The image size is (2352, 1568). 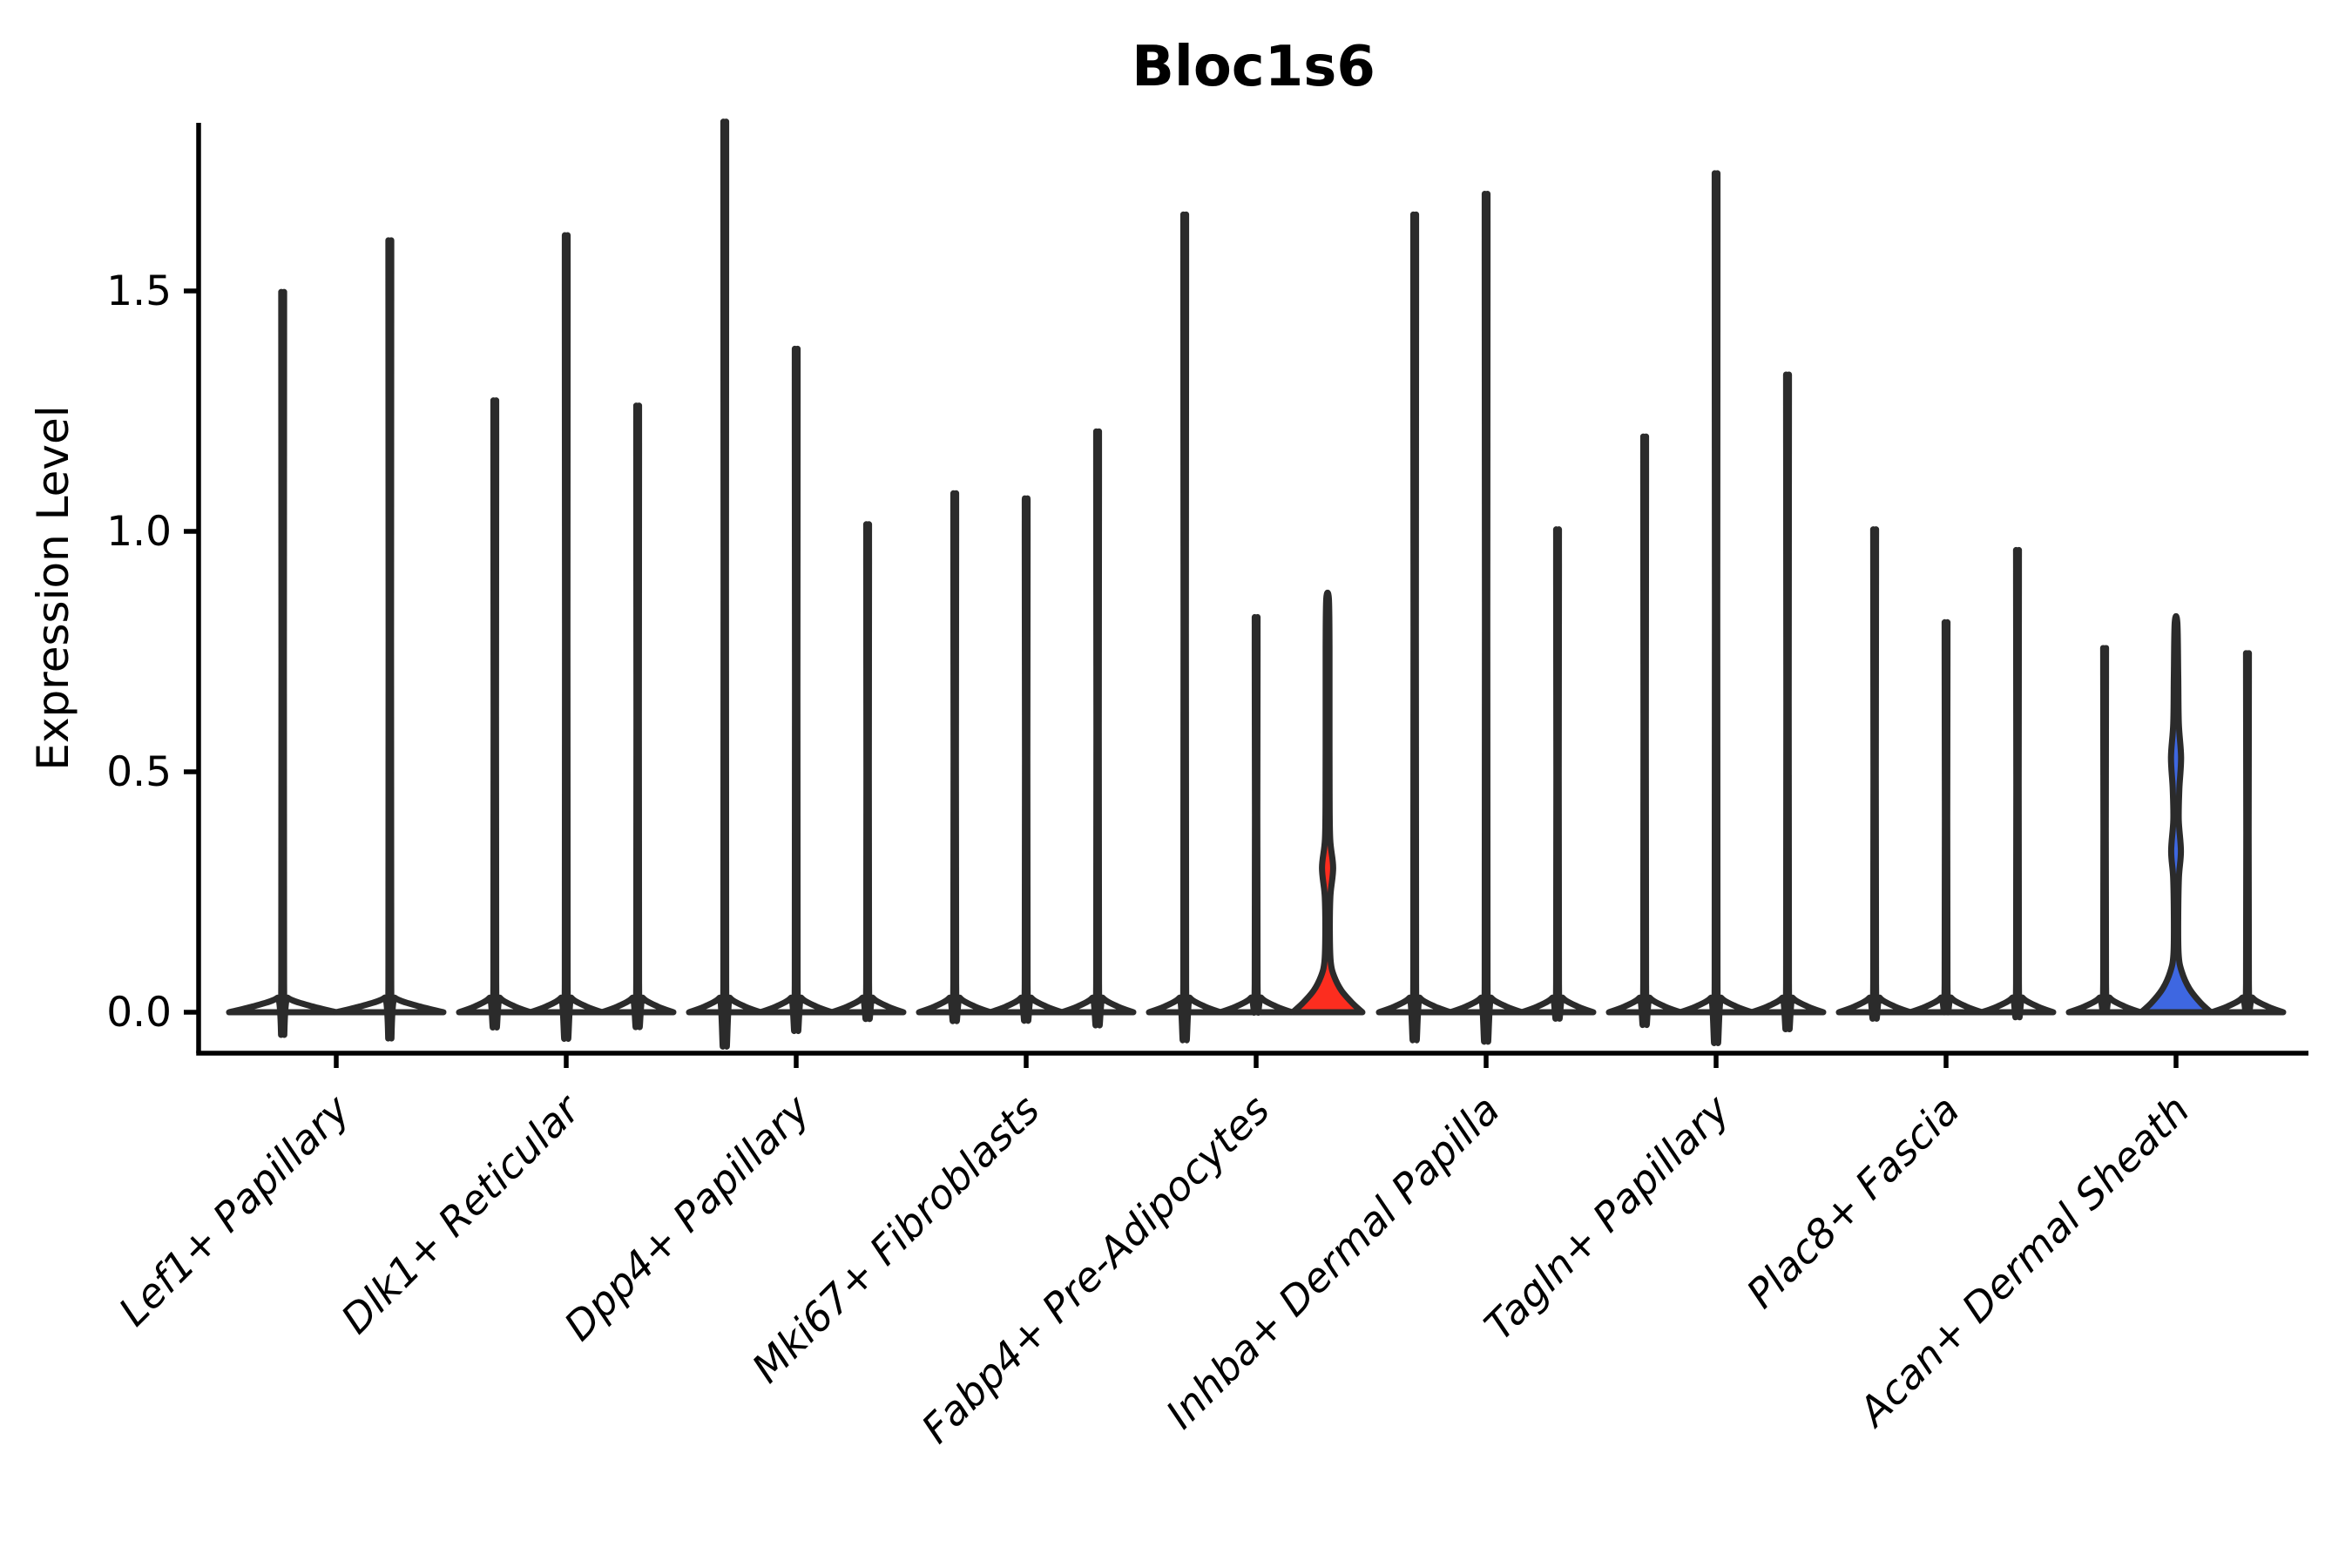 What do you see at coordinates (2176, 814) in the screenshot?
I see `violin-highlight-blue` at bounding box center [2176, 814].